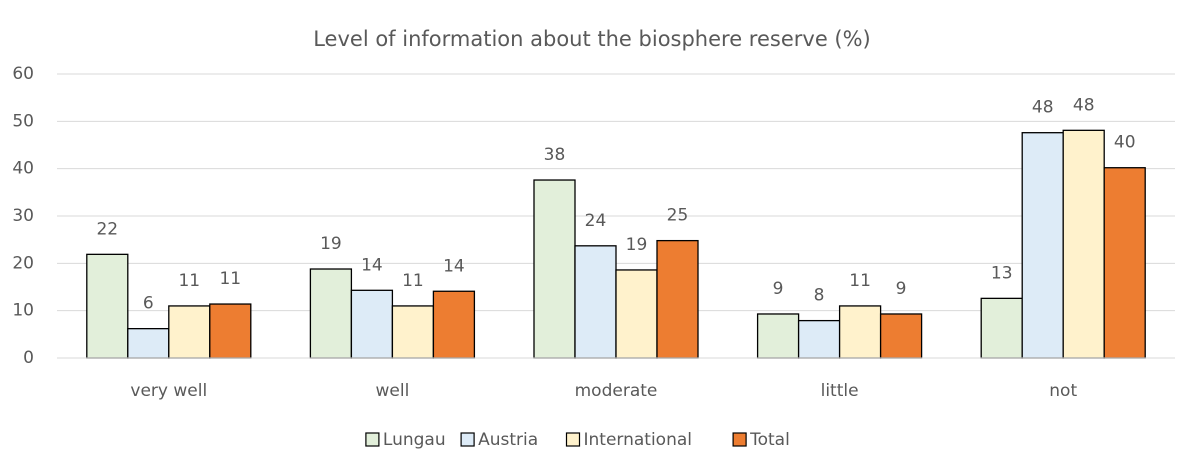 Image resolution: width=1184 pixels, height=455 pixels. Describe the element at coordinates (596, 221) in the screenshot. I see `data-label: 24` at that location.